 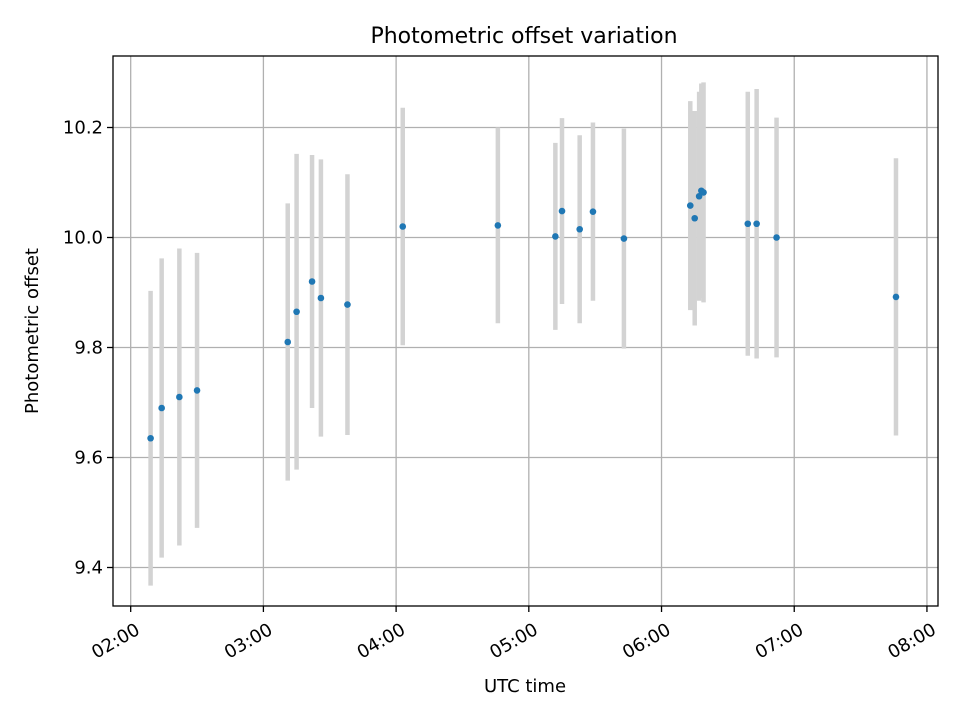 What do you see at coordinates (525, 686) in the screenshot?
I see `x-axis-label: UTC time` at bounding box center [525, 686].